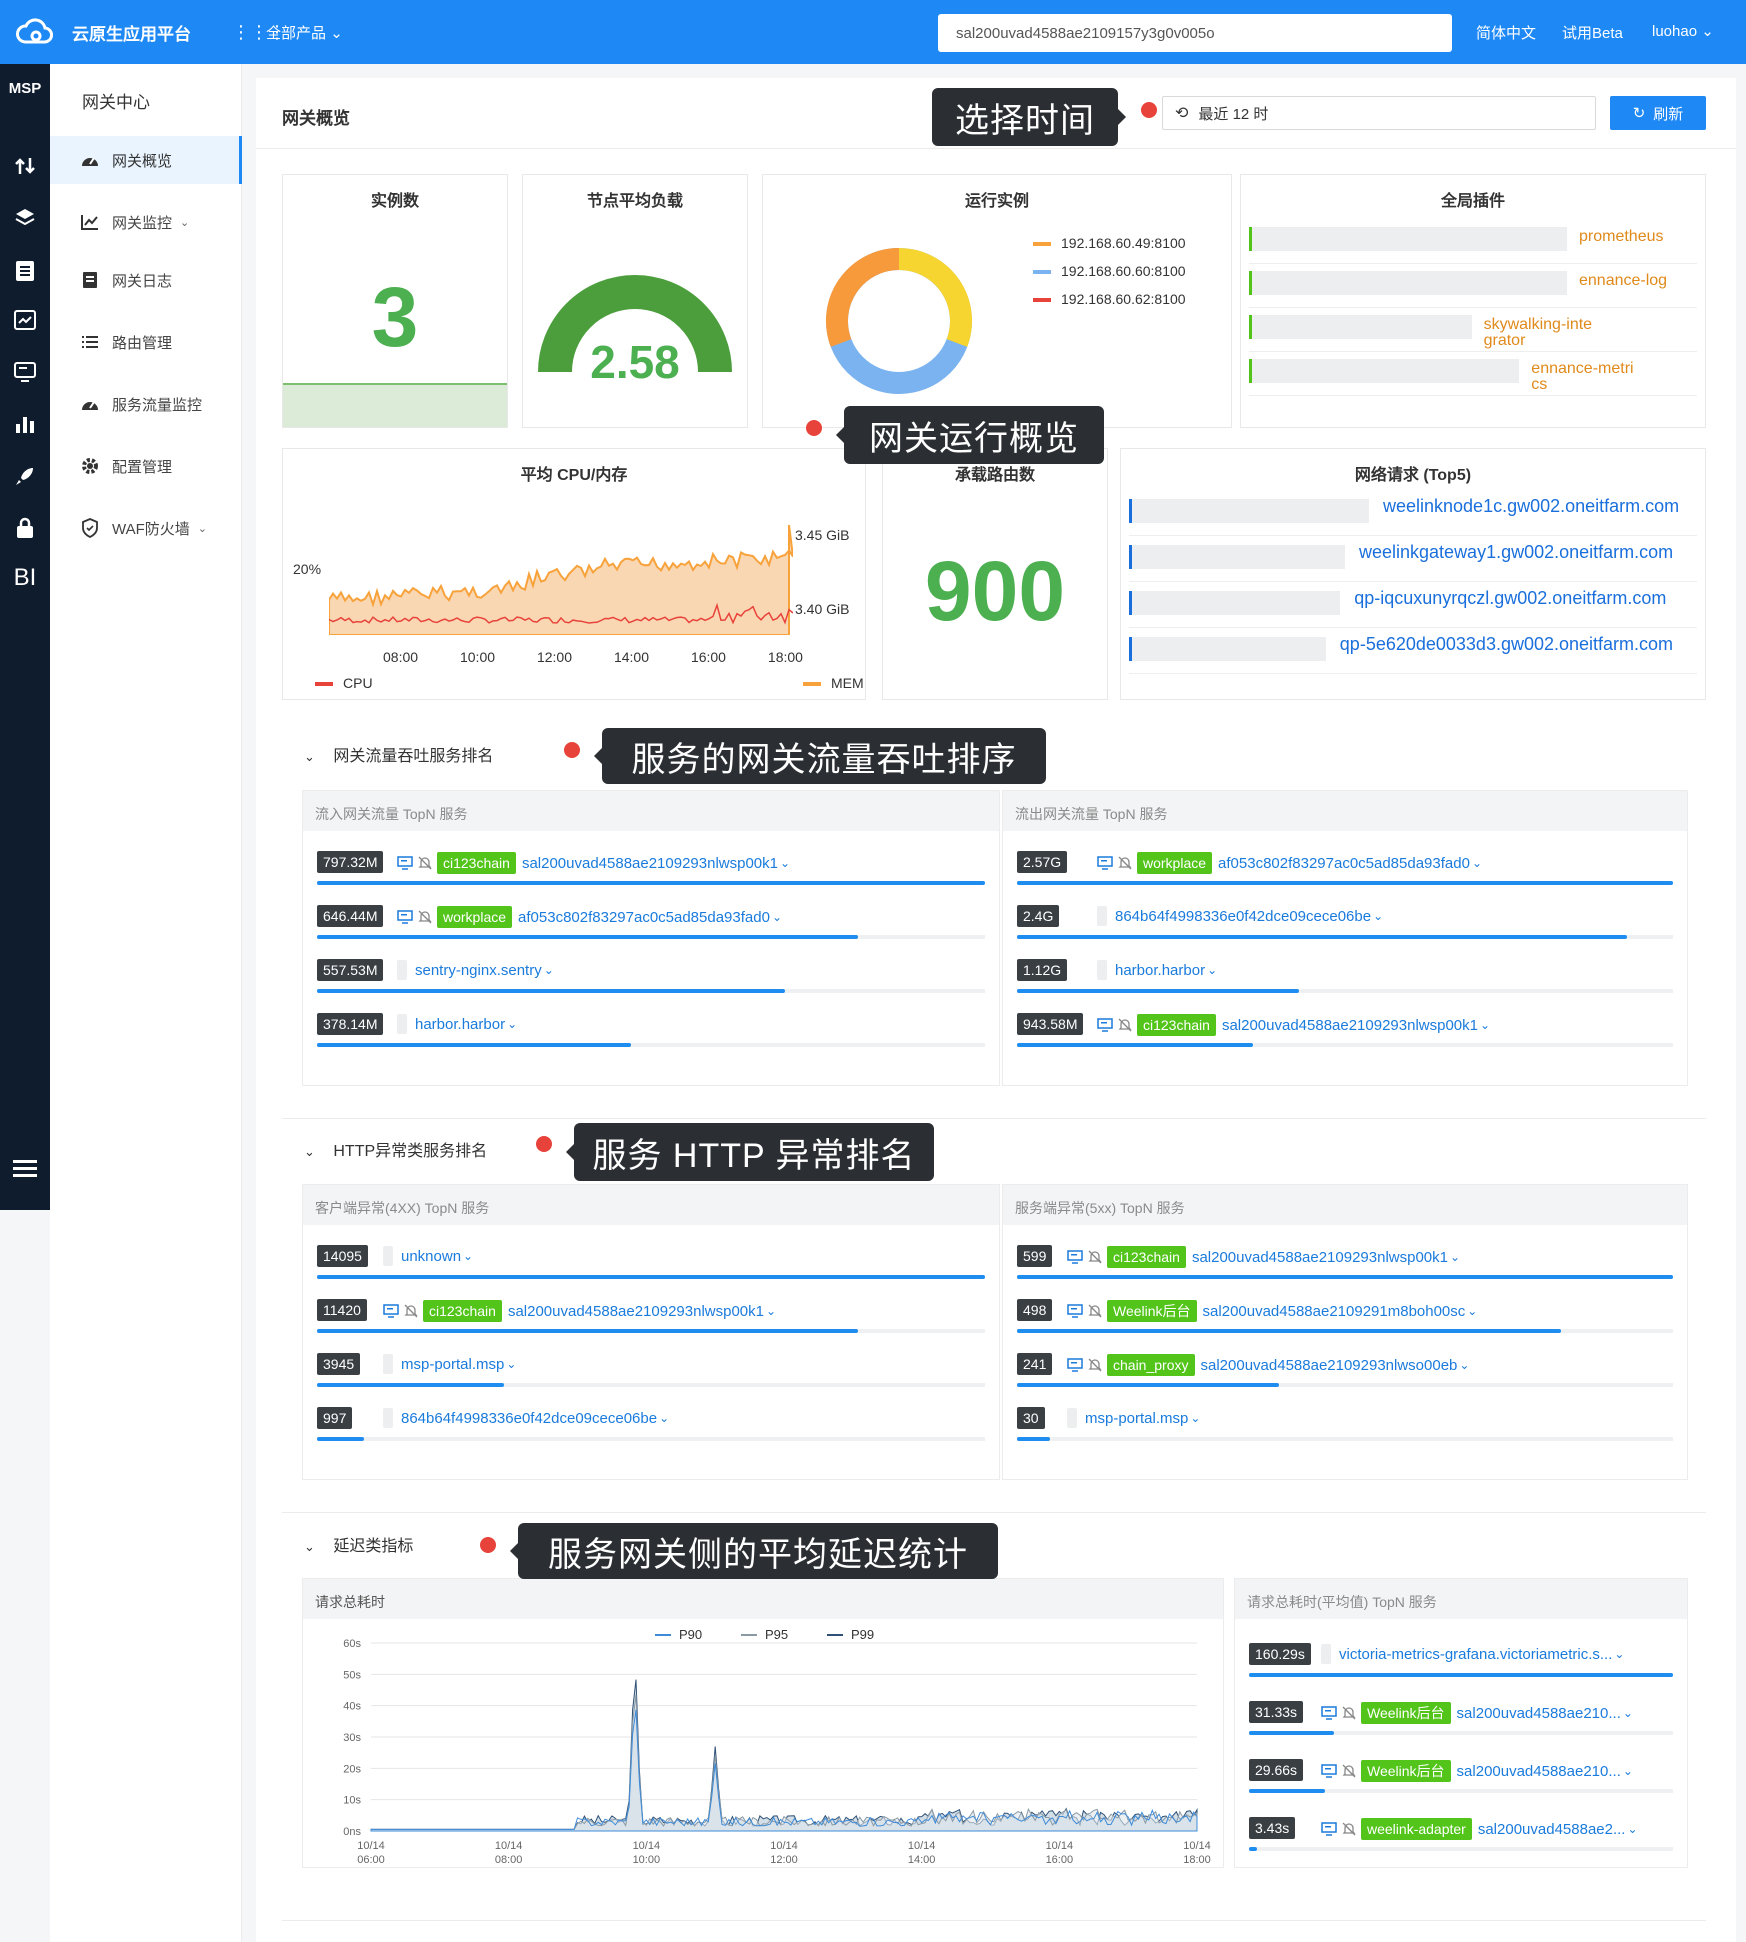 The height and width of the screenshot is (1942, 1746). Describe the element at coordinates (146, 404) in the screenshot. I see `sidebar-item-service-traffic: 服务流量监控` at that location.